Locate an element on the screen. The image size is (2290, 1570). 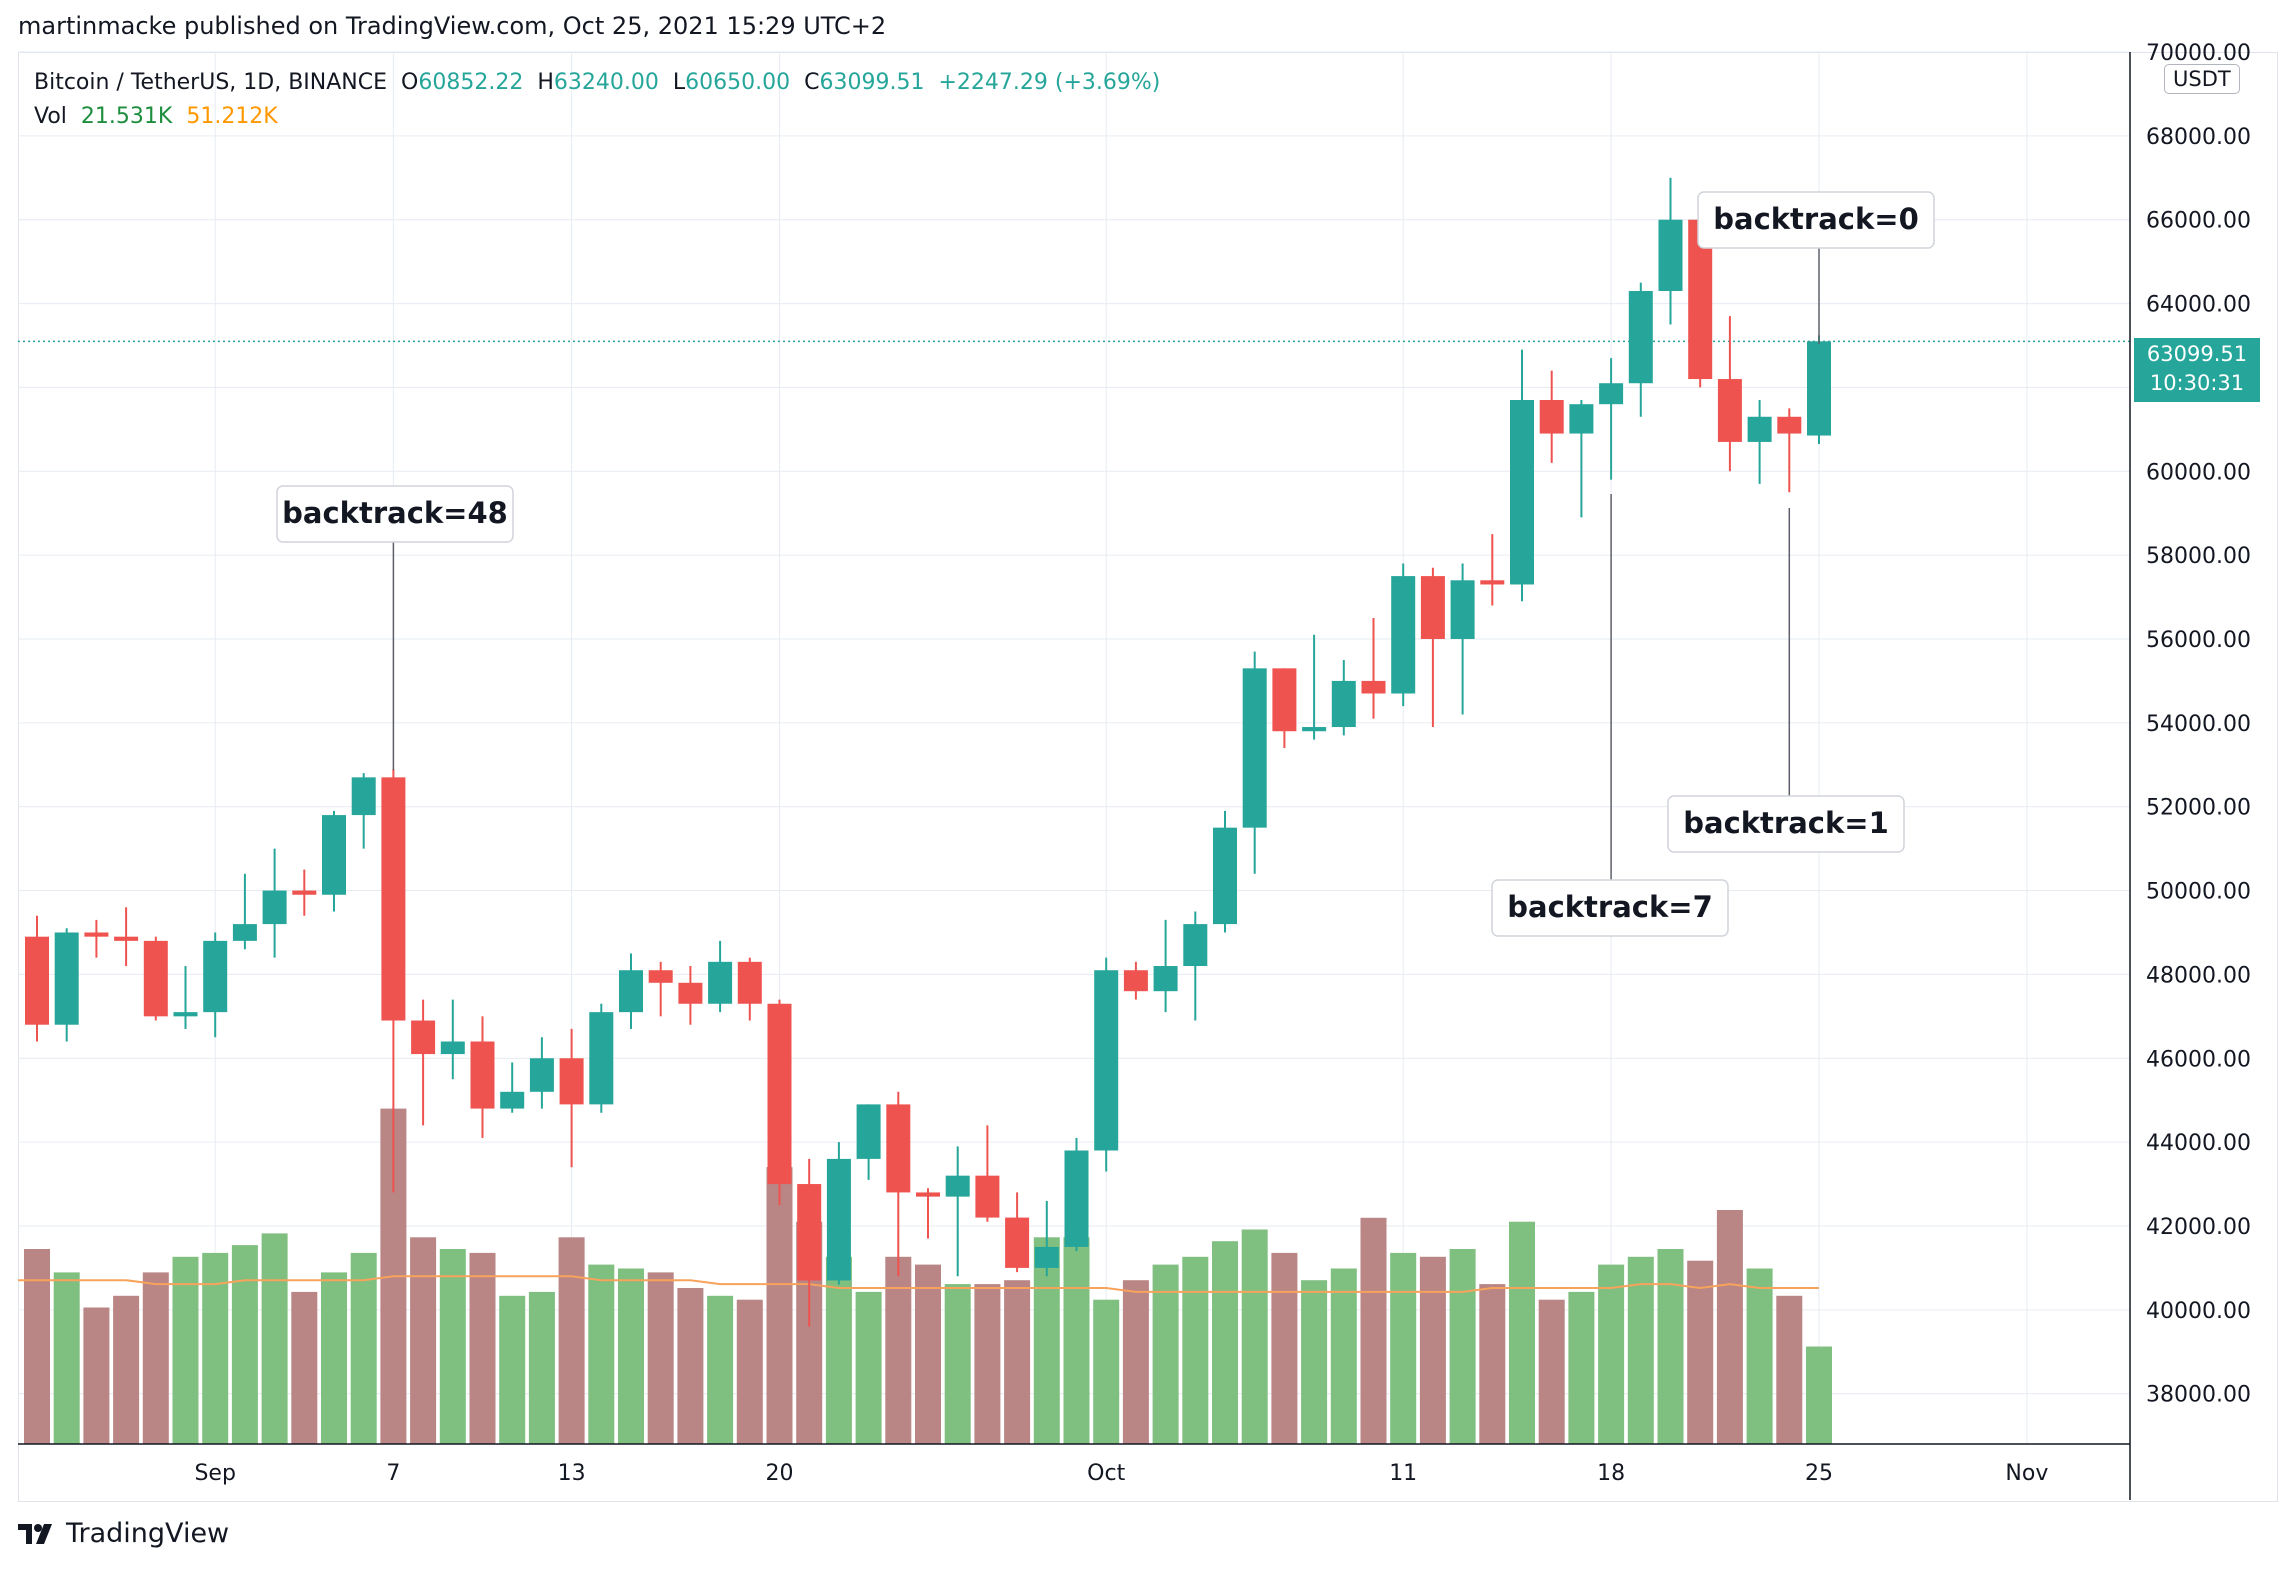
price-tick-label: 54000.00 is located at coordinates (2198, 724).